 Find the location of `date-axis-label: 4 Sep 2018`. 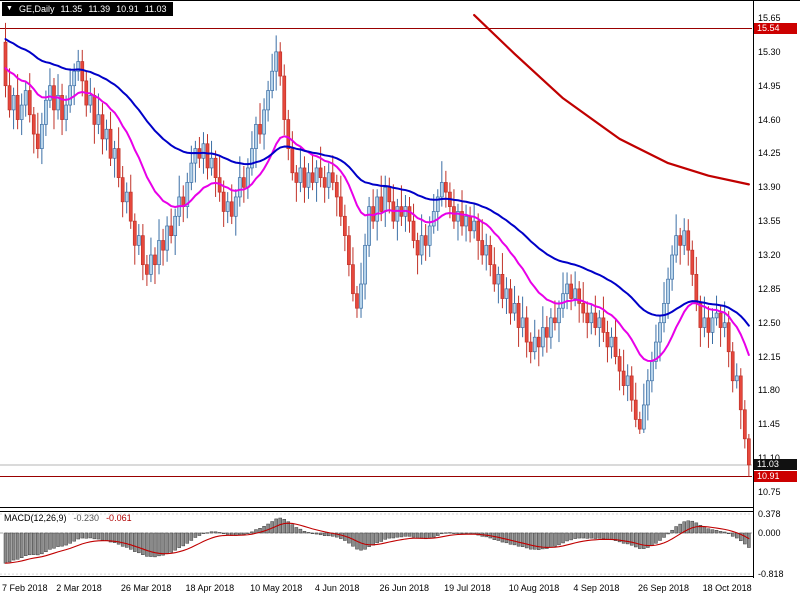

date-axis-label: 4 Sep 2018 is located at coordinates (596, 588).